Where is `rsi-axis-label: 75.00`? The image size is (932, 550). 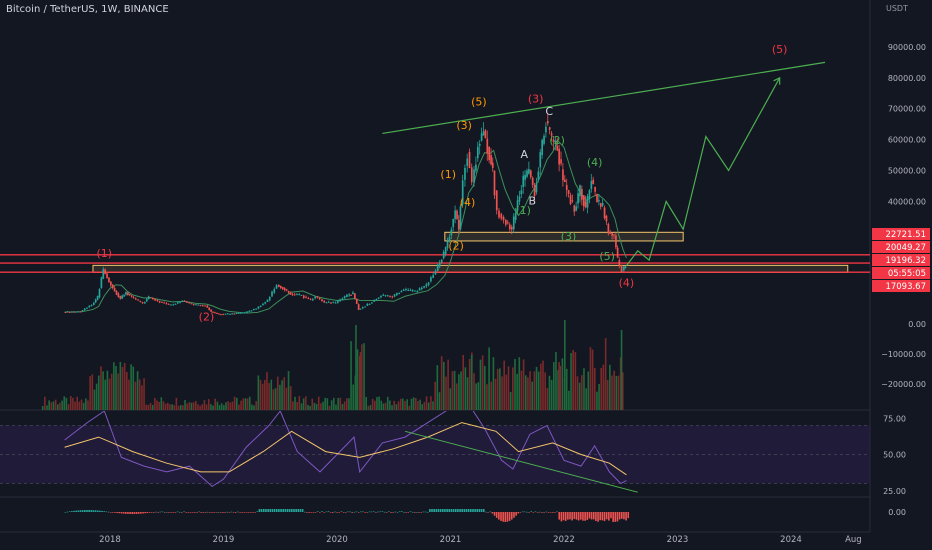
rsi-axis-label: 75.00 is located at coordinates (894, 418).